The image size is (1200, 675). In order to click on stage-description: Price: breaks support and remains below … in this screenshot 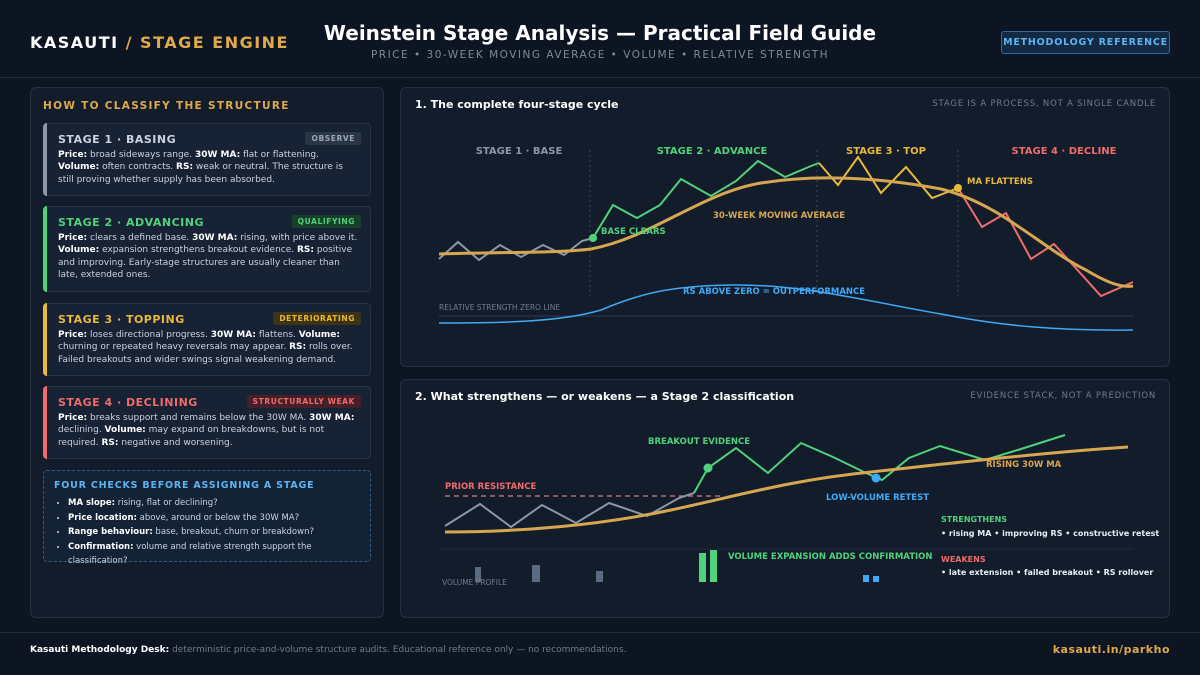, I will do `click(206, 430)`.